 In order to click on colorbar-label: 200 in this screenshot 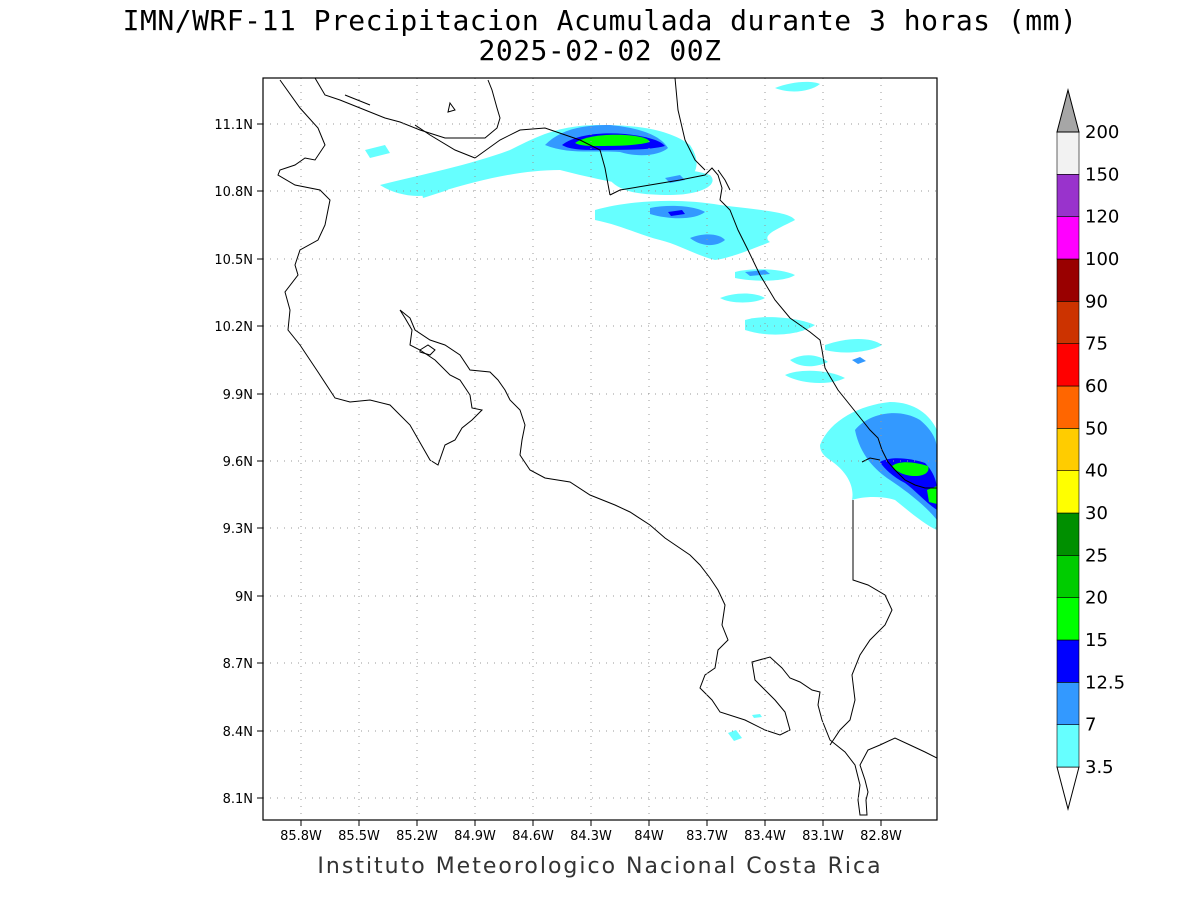, I will do `click(1102, 132)`.